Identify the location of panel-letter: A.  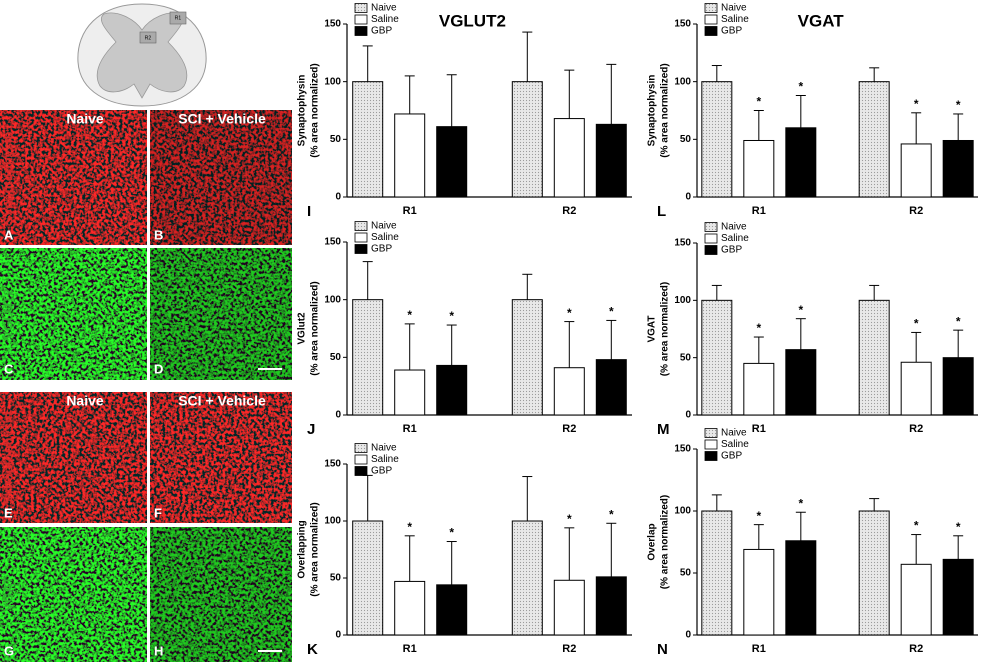
(9, 234).